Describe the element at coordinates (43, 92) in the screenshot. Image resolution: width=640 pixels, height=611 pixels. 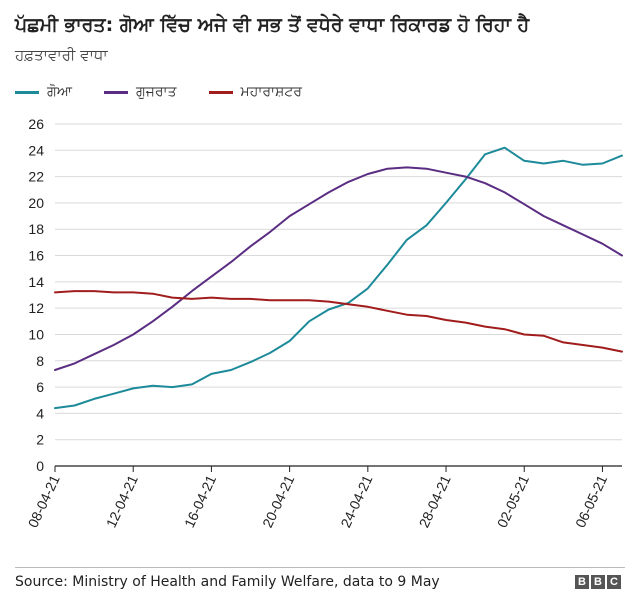
I see `legend-item-goa: ਗੋਆ` at that location.